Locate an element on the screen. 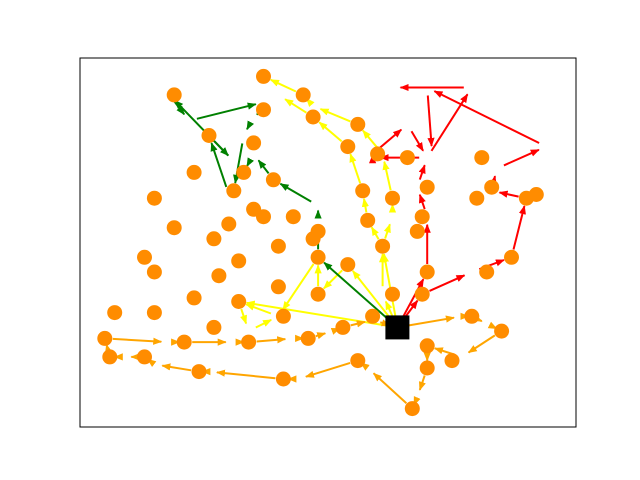 The height and width of the screenshot is (480, 640). depot-layer is located at coordinates (397, 327).